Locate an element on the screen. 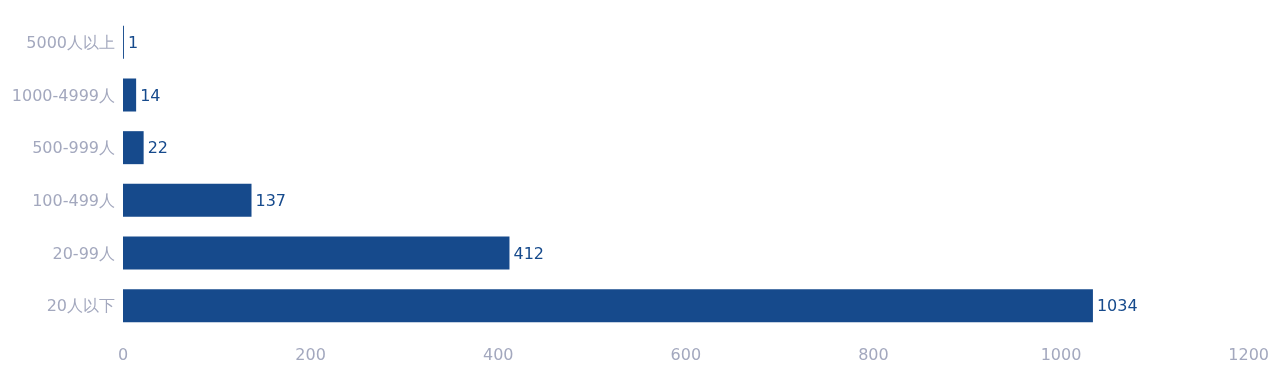 The image size is (1280, 382). x-tick-label: 200 is located at coordinates (310, 354).